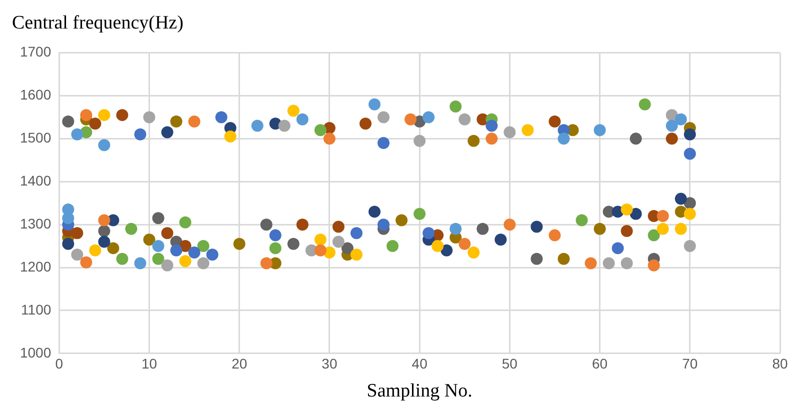 The width and height of the screenshot is (800, 415). What do you see at coordinates (59, 364) in the screenshot?
I see `x-tick-label: 0` at bounding box center [59, 364].